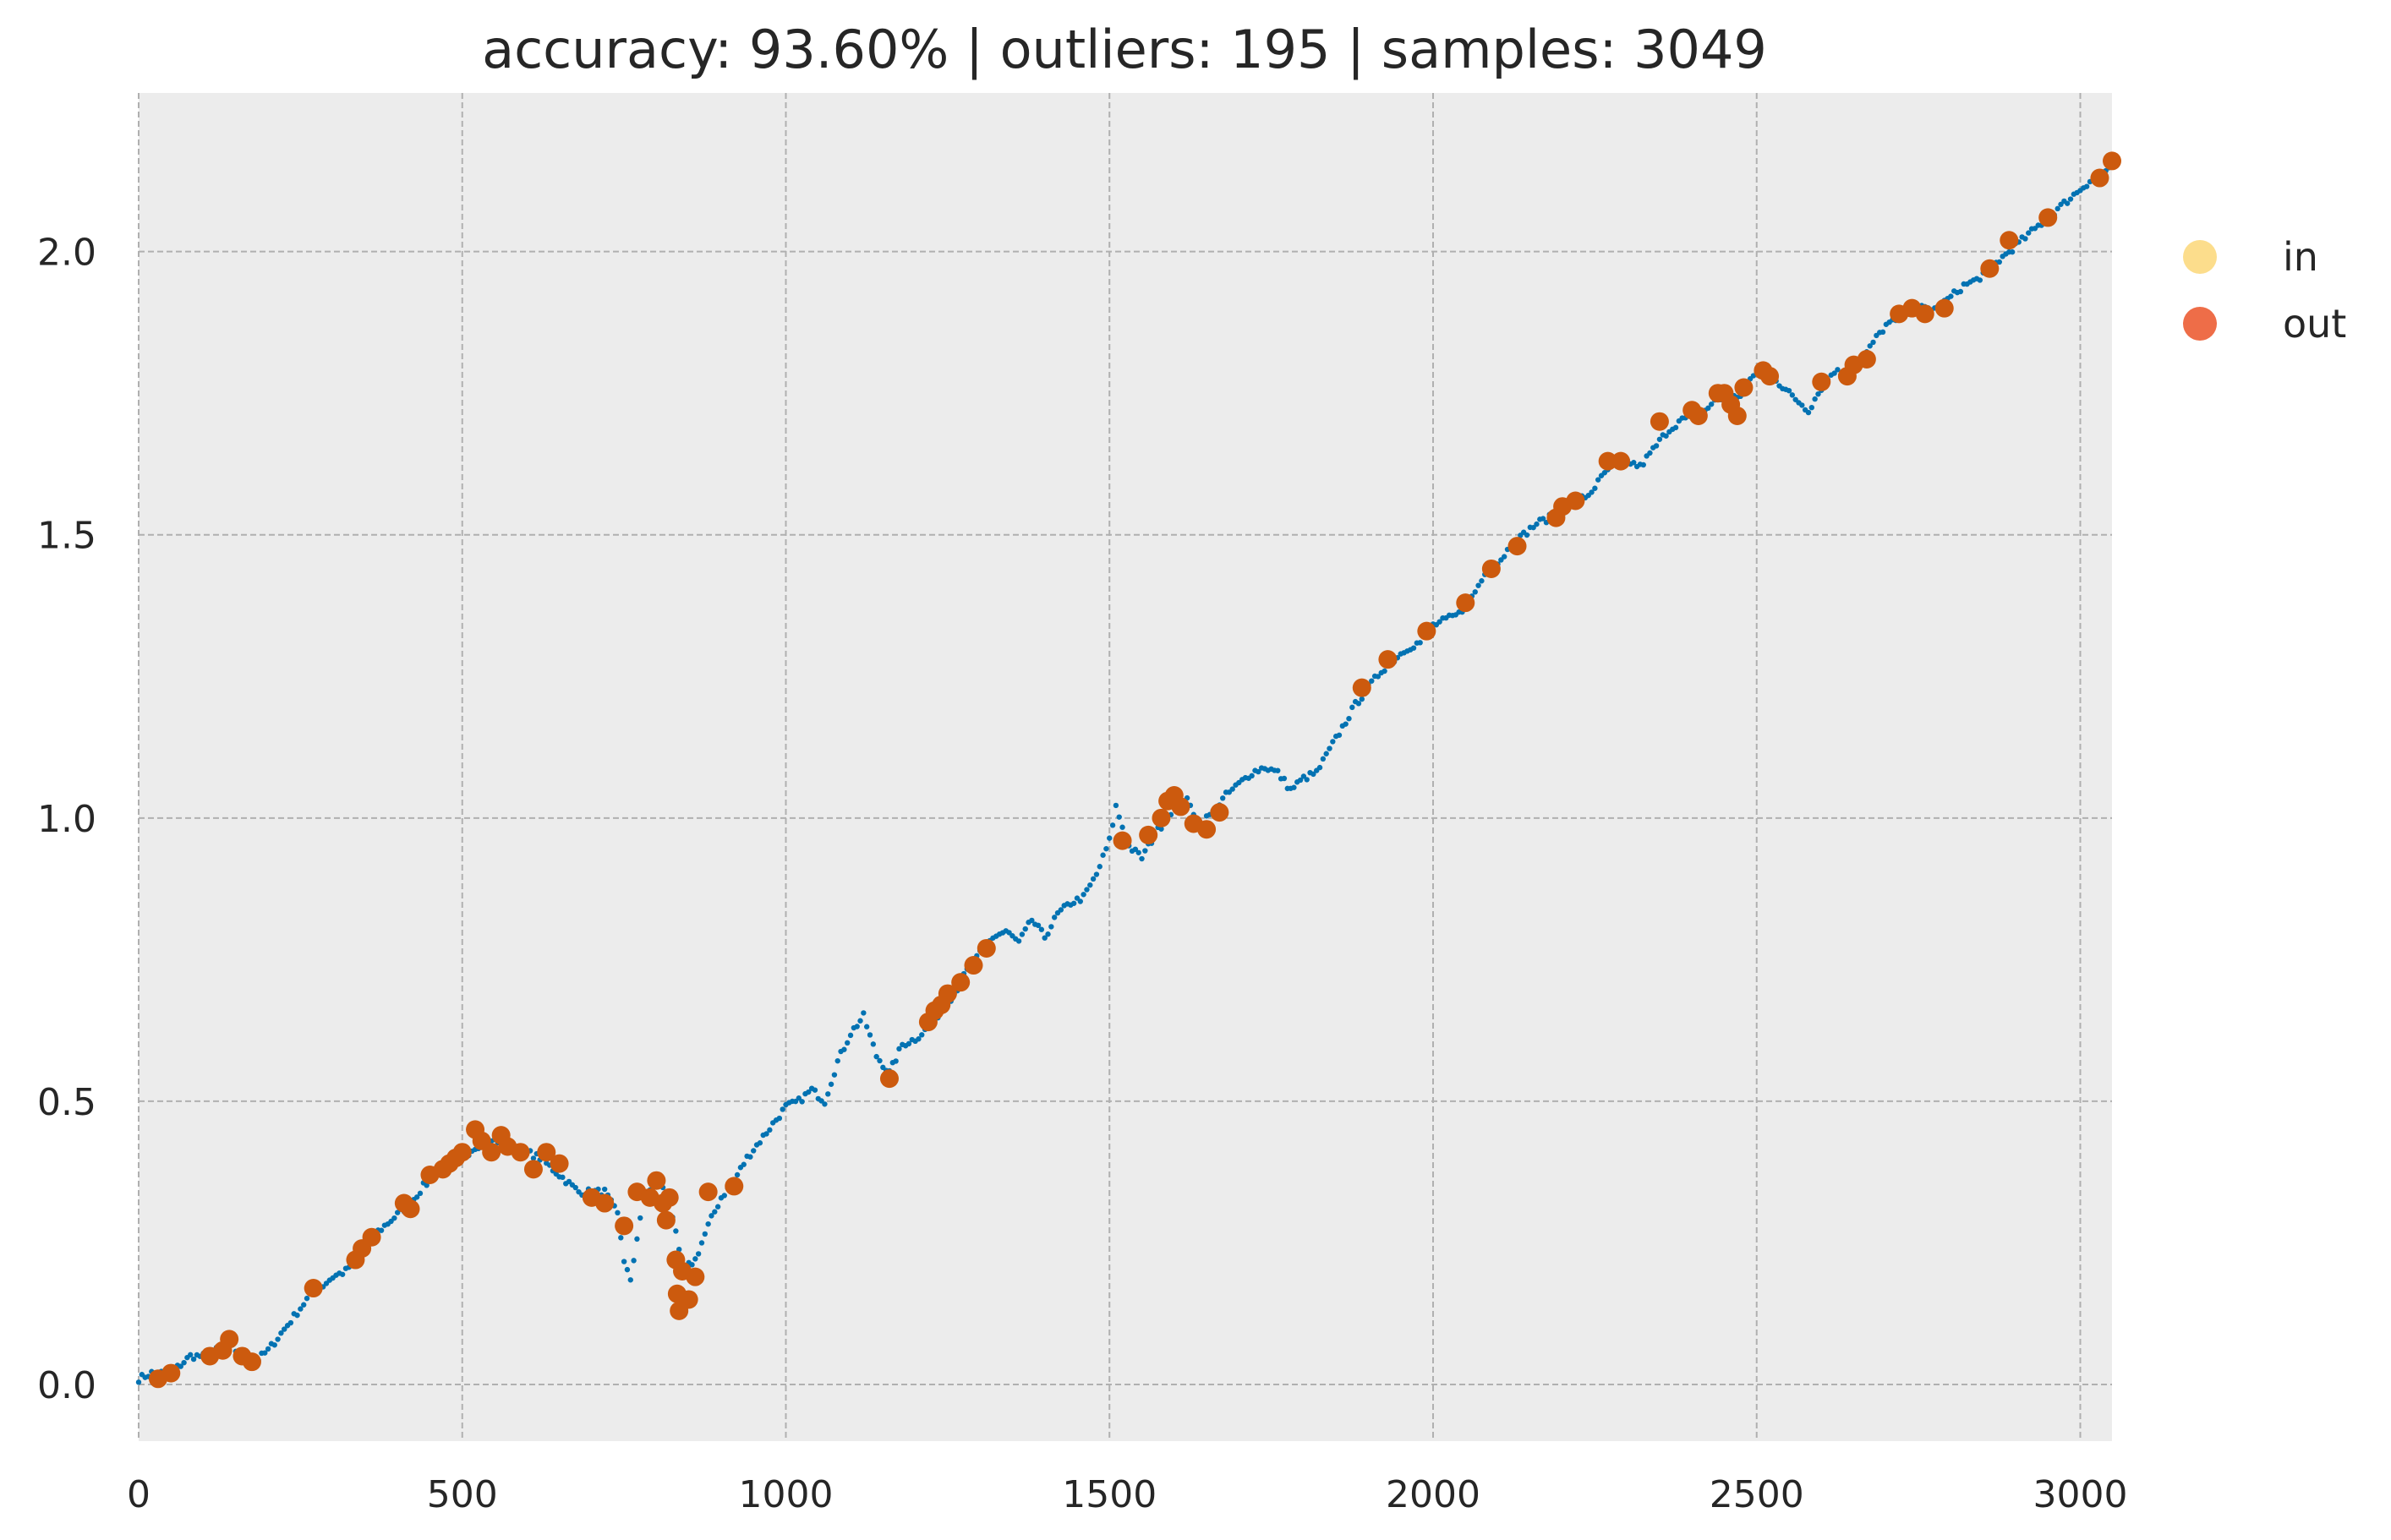  Describe the element at coordinates (67, 819) in the screenshot. I see `y-tick-label: 1.0` at that location.